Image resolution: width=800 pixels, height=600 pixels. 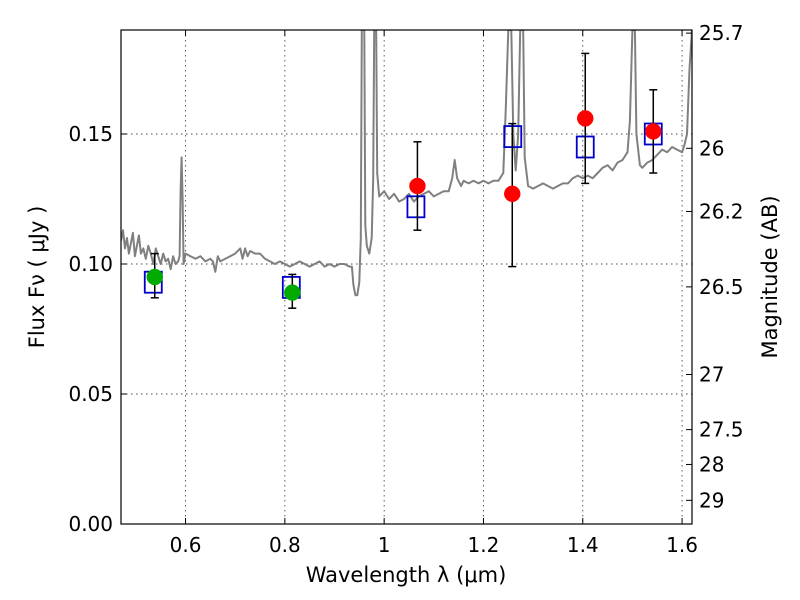 What do you see at coordinates (285, 545) in the screenshot?
I see `x-tick-label: 0.8` at bounding box center [285, 545].